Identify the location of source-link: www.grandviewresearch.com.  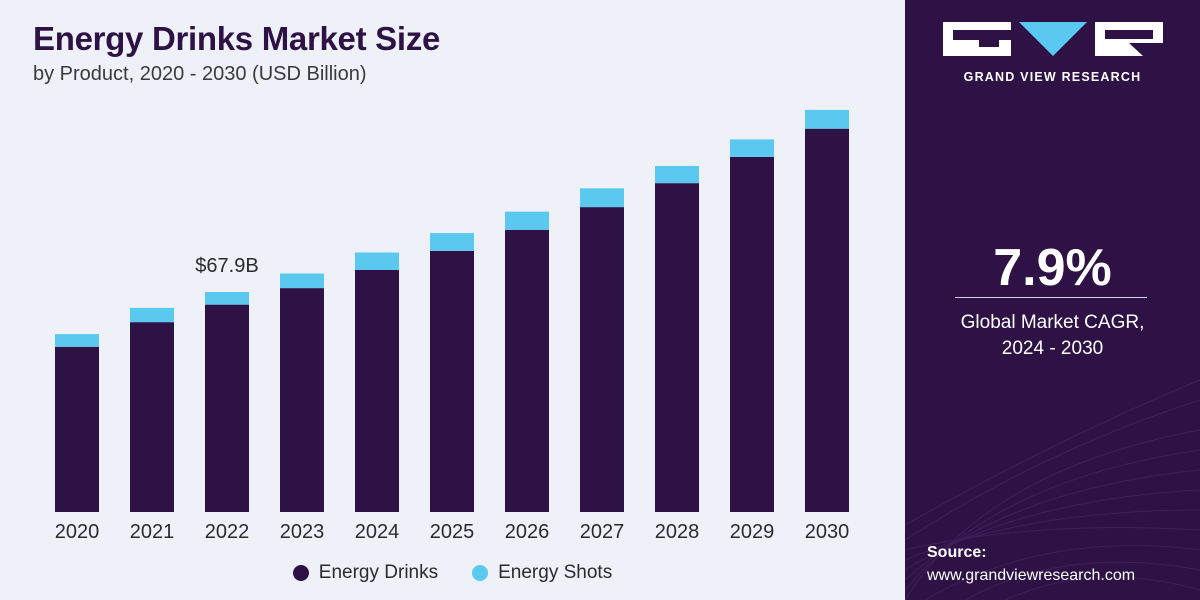
(1031, 575).